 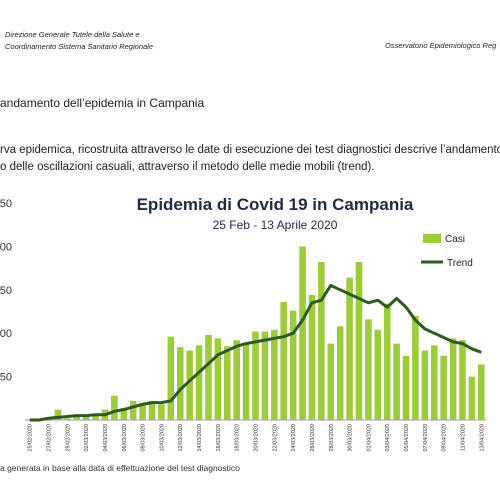 I want to click on x-tick-label: 04/03/2020, so click(x=106, y=438).